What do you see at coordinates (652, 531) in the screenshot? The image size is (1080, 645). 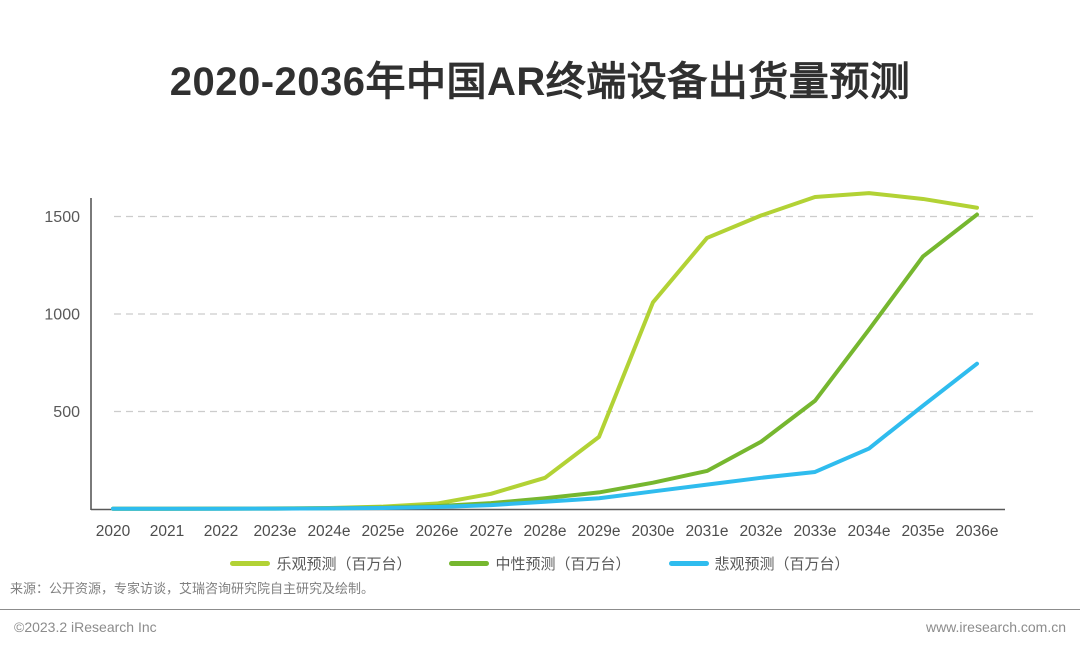 I see `x-tick-label: 2030e` at bounding box center [652, 531].